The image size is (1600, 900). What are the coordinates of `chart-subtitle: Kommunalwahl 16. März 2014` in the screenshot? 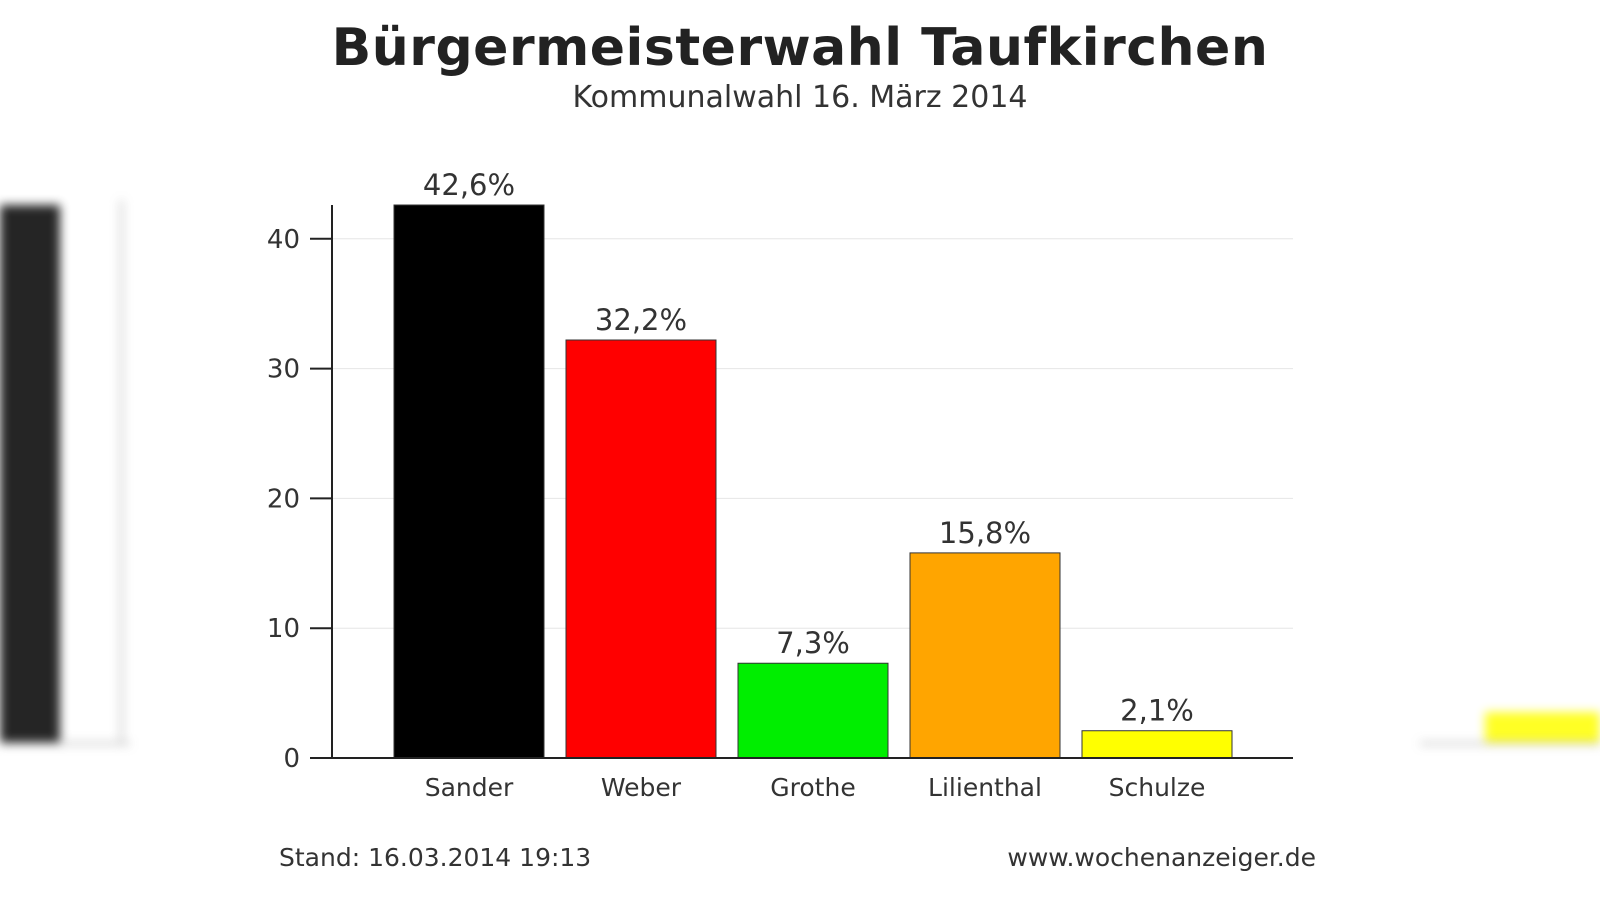 It's located at (800, 97).